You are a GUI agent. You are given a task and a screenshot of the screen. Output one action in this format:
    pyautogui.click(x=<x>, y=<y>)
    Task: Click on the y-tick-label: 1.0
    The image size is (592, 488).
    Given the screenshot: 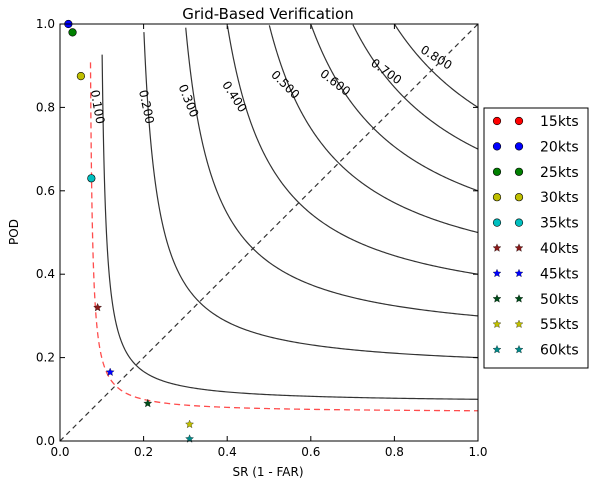 What is the action you would take?
    pyautogui.click(x=45, y=24)
    